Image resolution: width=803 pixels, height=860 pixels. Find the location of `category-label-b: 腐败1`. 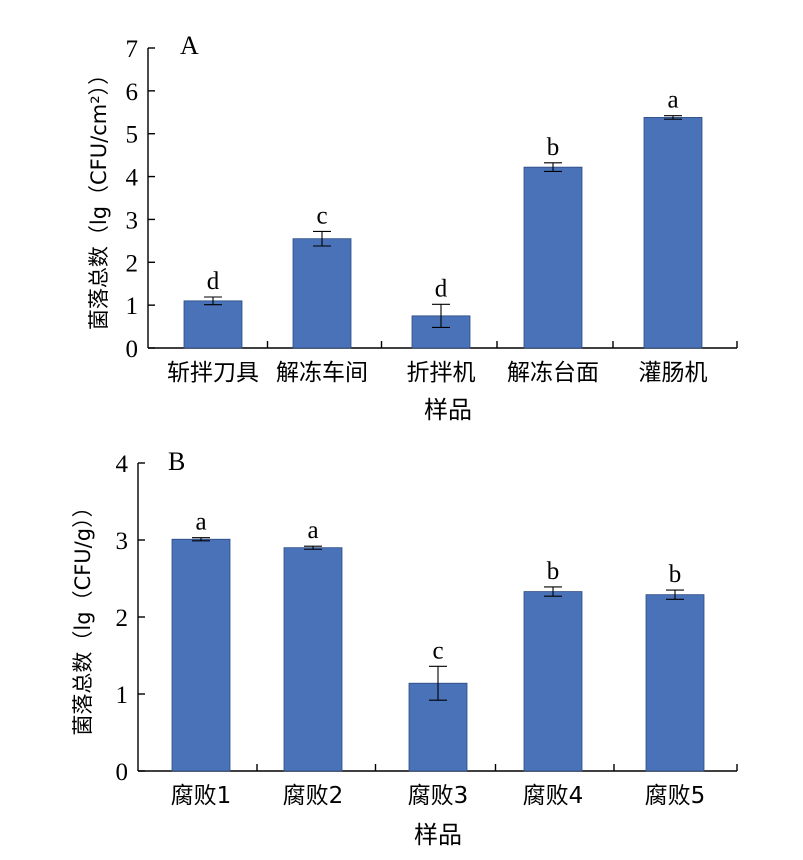

category-label-b: 腐败1 is located at coordinates (201, 796).